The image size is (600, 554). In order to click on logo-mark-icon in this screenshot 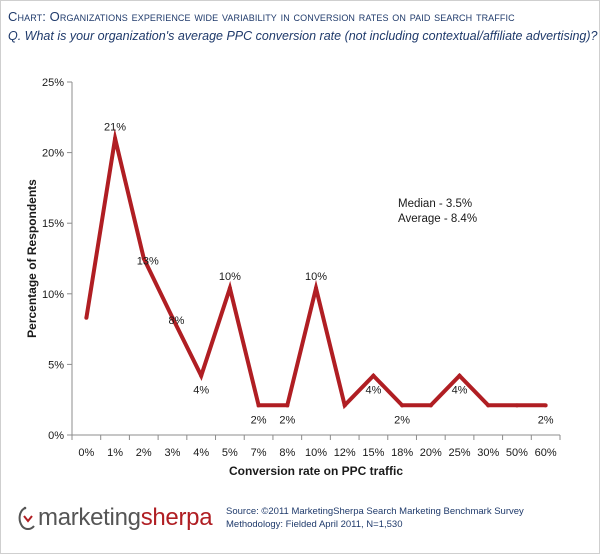, I will do `click(26, 518)`.